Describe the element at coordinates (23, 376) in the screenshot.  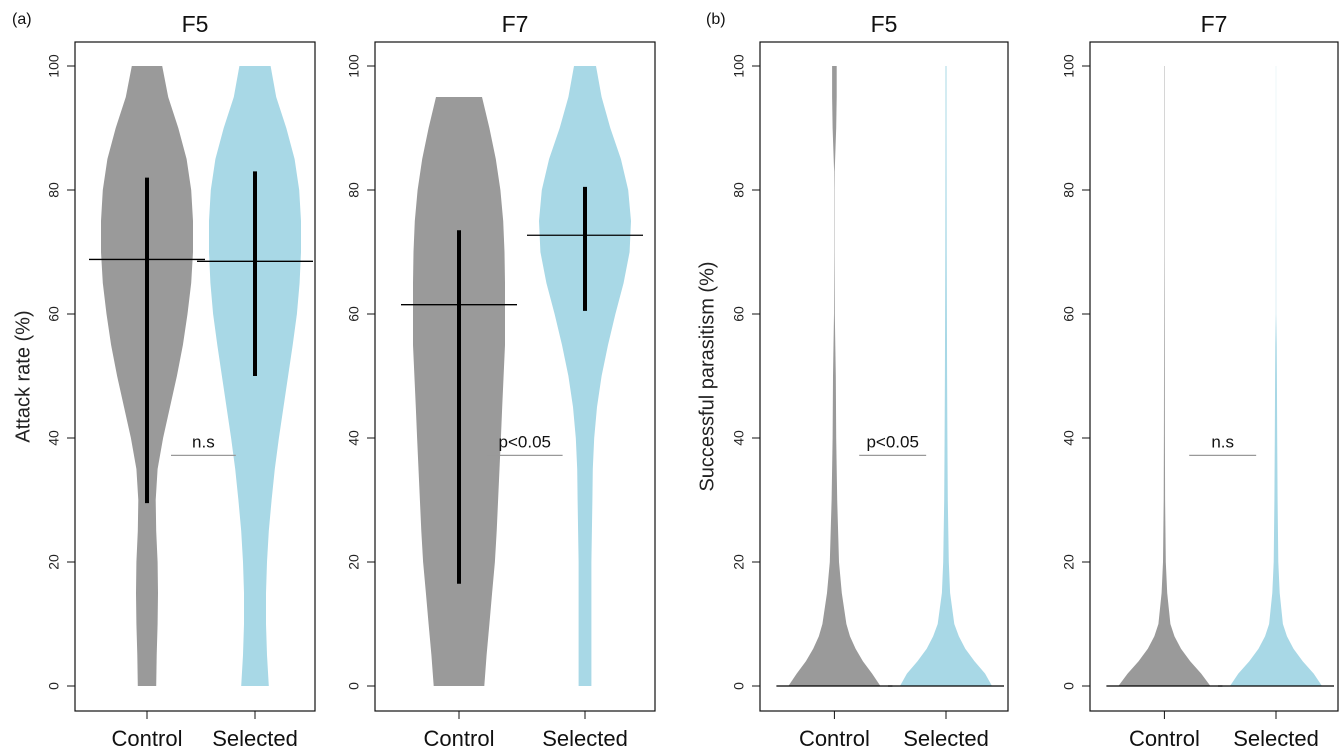
I see `y-axis-label: Attack rate (%)` at that location.